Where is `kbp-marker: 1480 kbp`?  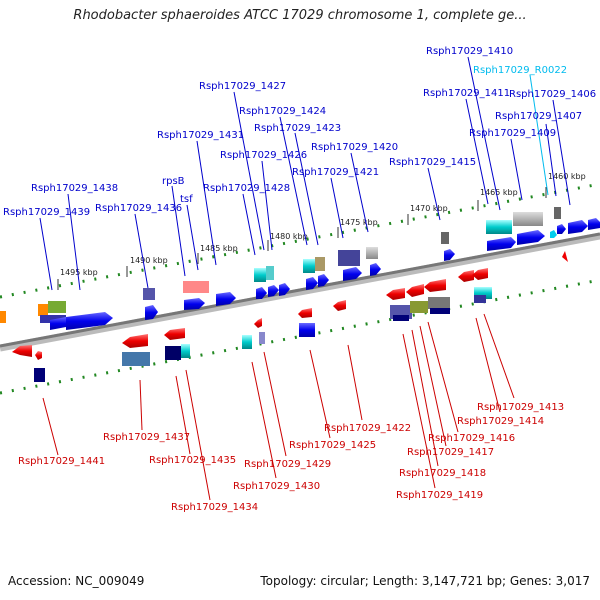 kbp-marker: 1480 kbp is located at coordinates (287, 241).